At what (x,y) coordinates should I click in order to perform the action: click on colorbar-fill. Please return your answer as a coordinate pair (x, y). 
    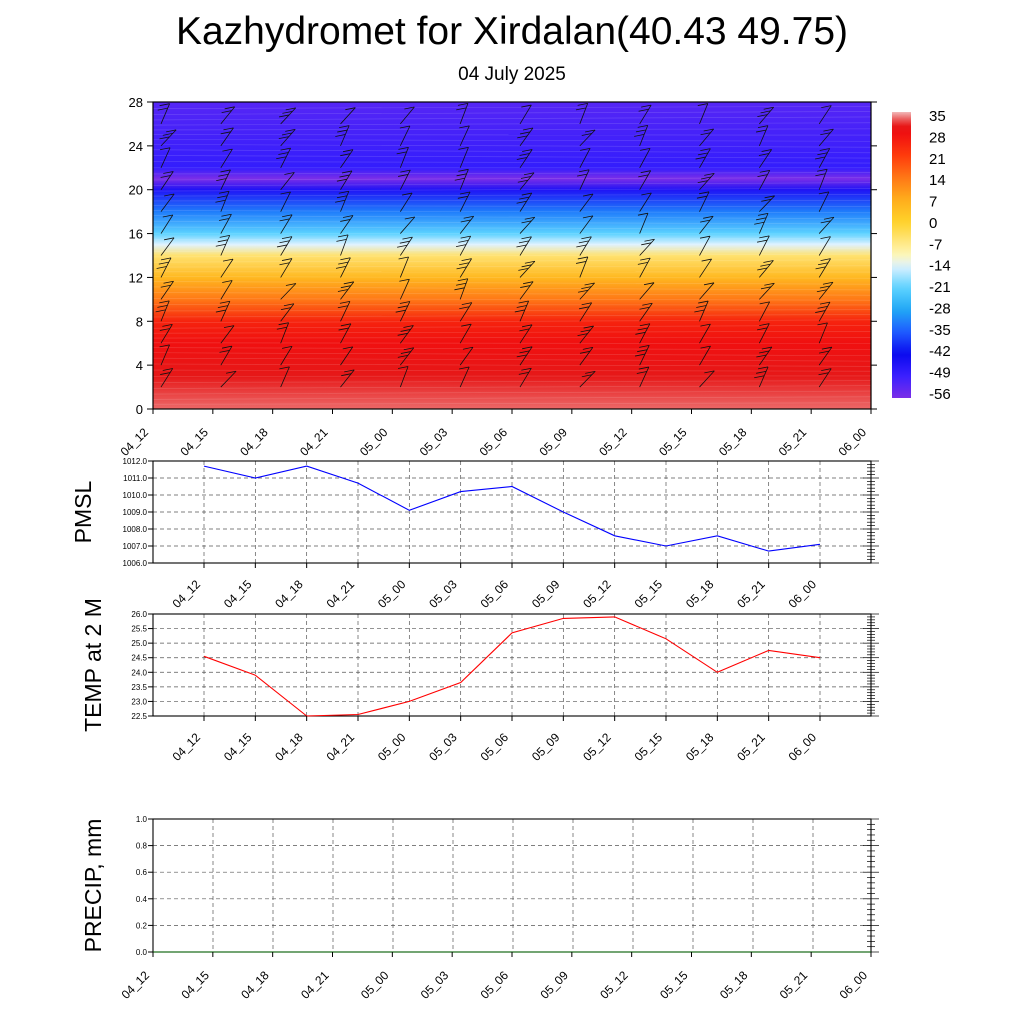
    Looking at the image, I should click on (901, 255).